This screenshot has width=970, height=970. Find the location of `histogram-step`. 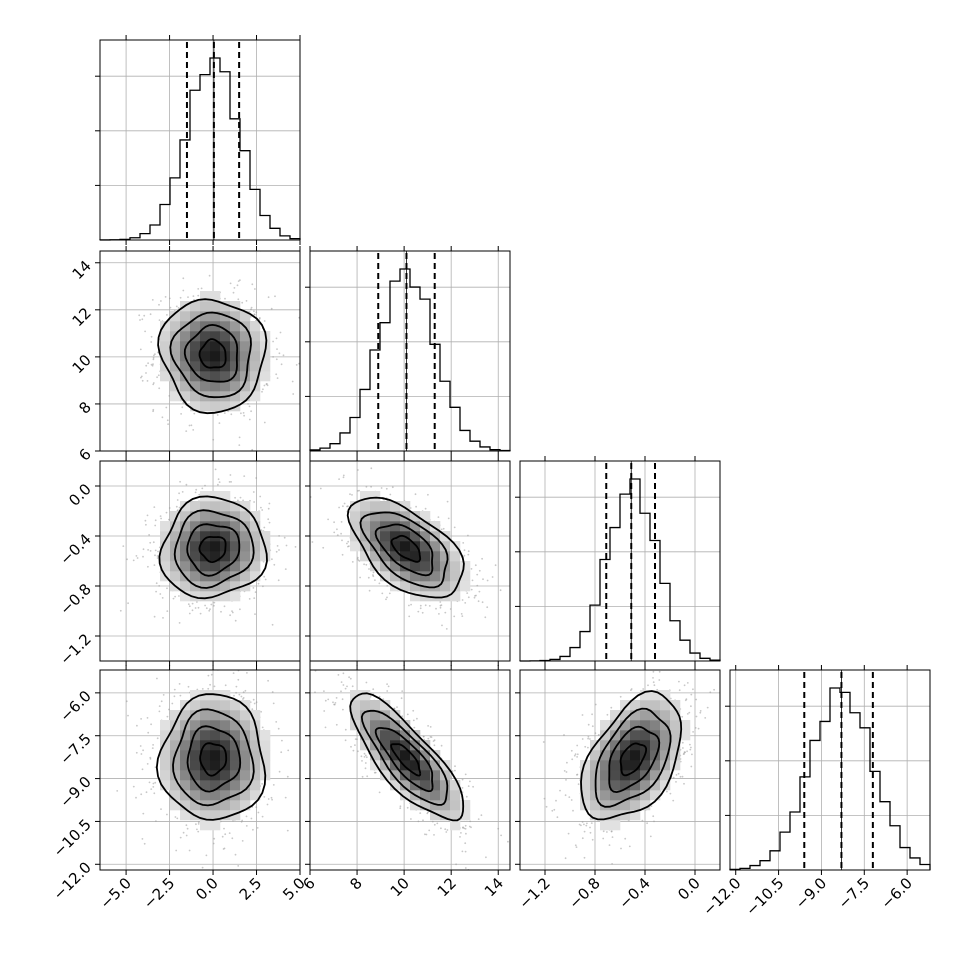

histogram-step is located at coordinates (620, 570).